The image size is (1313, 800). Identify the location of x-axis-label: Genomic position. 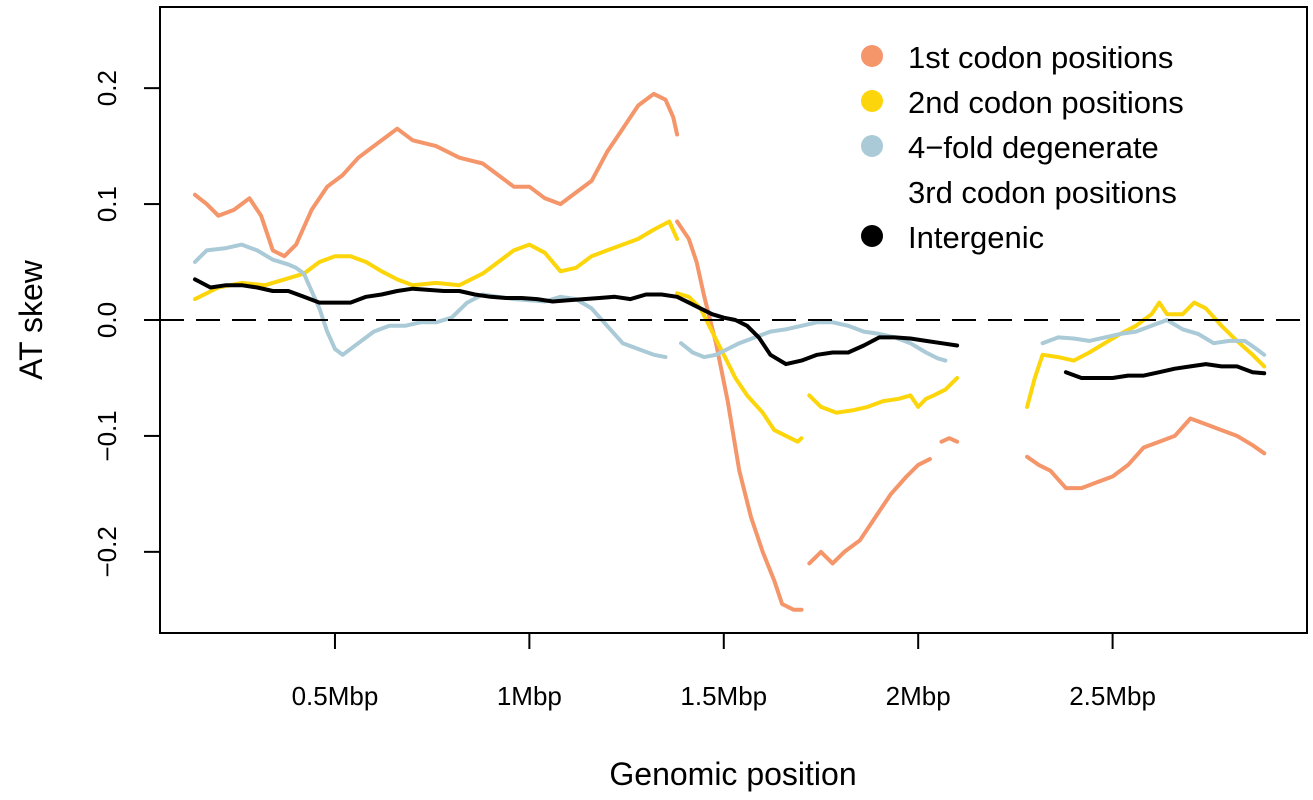
(732, 774).